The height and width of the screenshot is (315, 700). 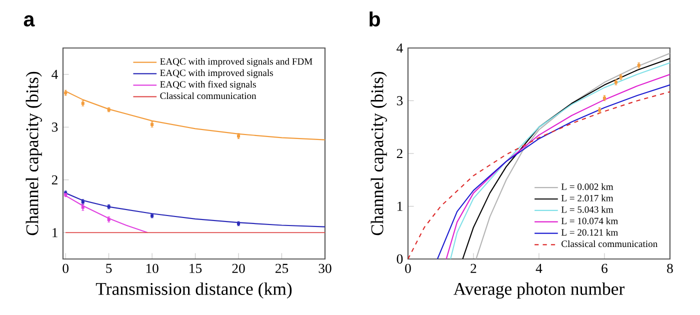 I want to click on x-tick-label: 5, so click(x=109, y=268).